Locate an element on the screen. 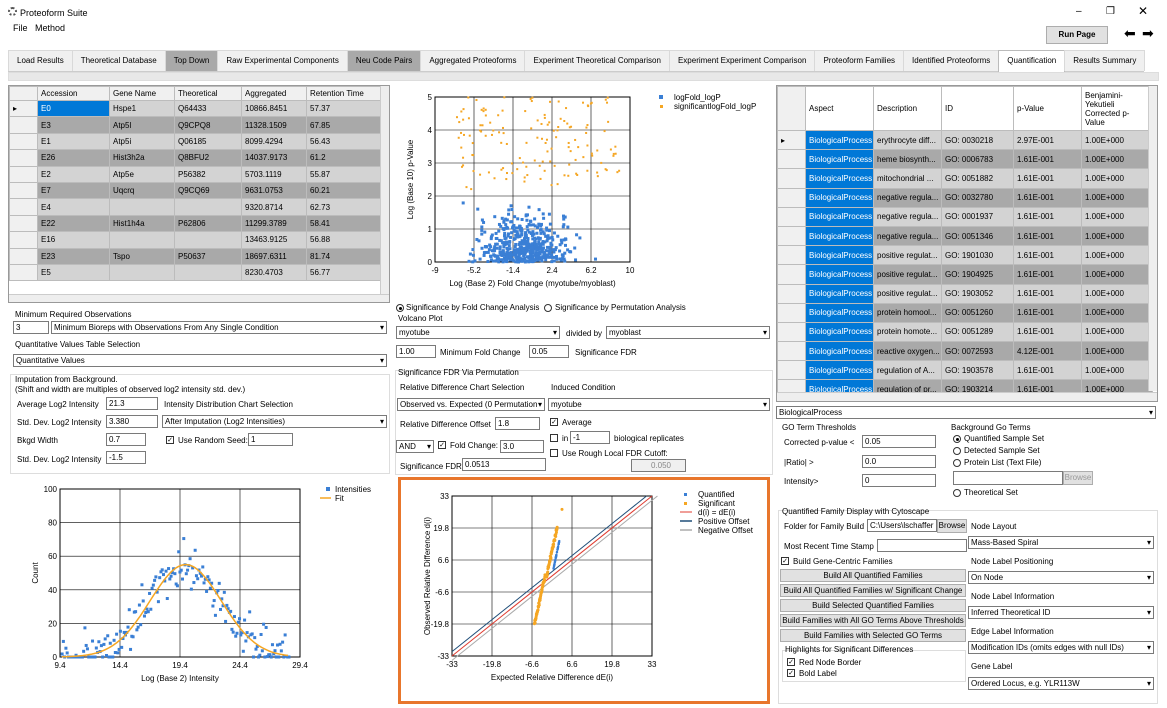 The image size is (1167, 708). build-all-quantified-button: Build All Quantified Families is located at coordinates (873, 575).